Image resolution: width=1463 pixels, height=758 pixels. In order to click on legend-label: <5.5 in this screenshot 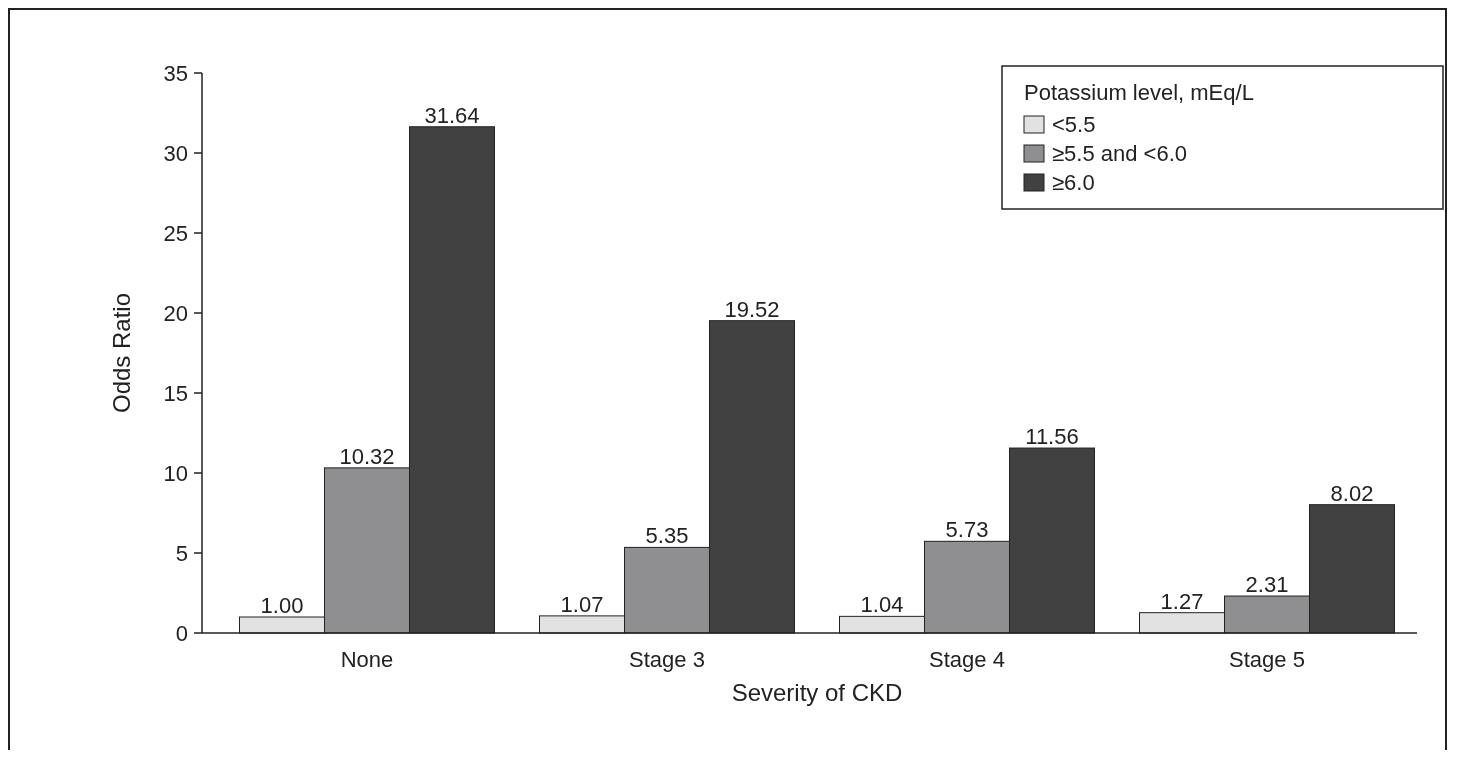, I will do `click(1074, 124)`.